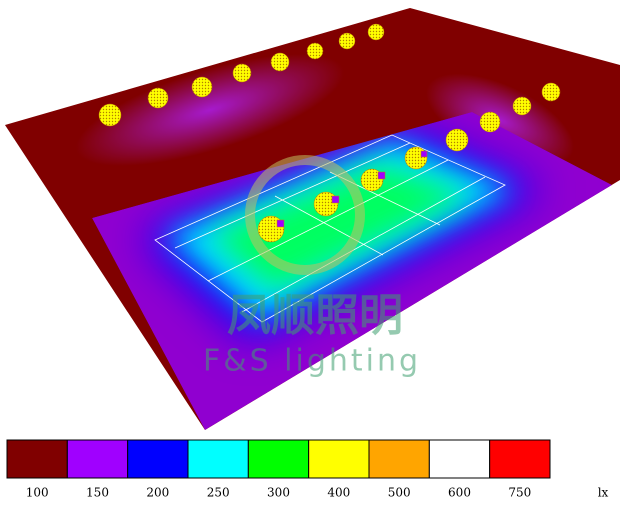  I want to click on legend-label: 150, so click(97, 493).